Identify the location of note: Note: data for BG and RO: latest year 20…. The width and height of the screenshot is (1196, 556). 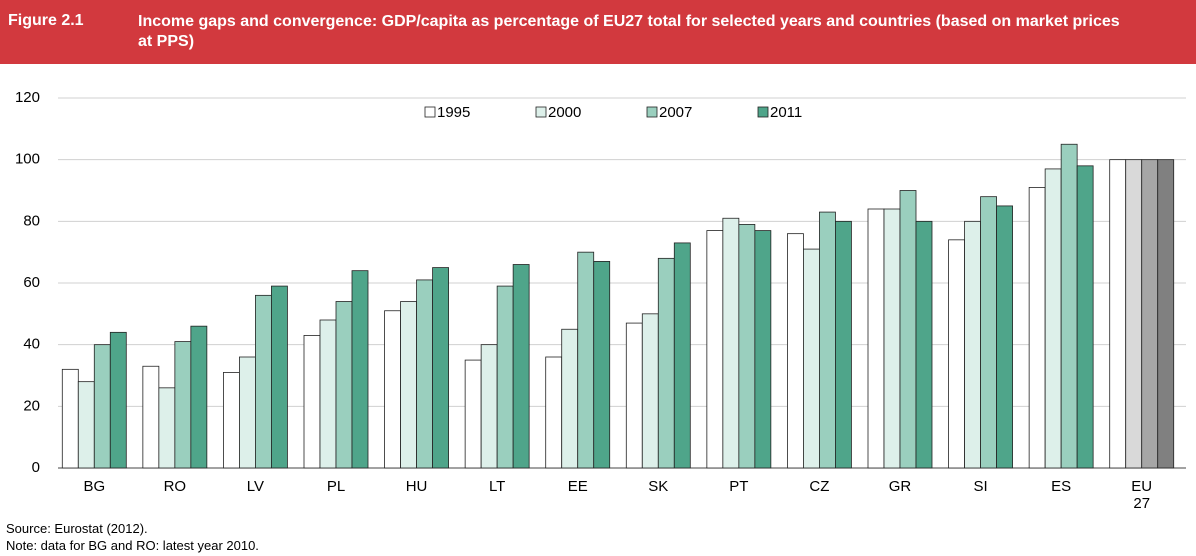
(132, 545).